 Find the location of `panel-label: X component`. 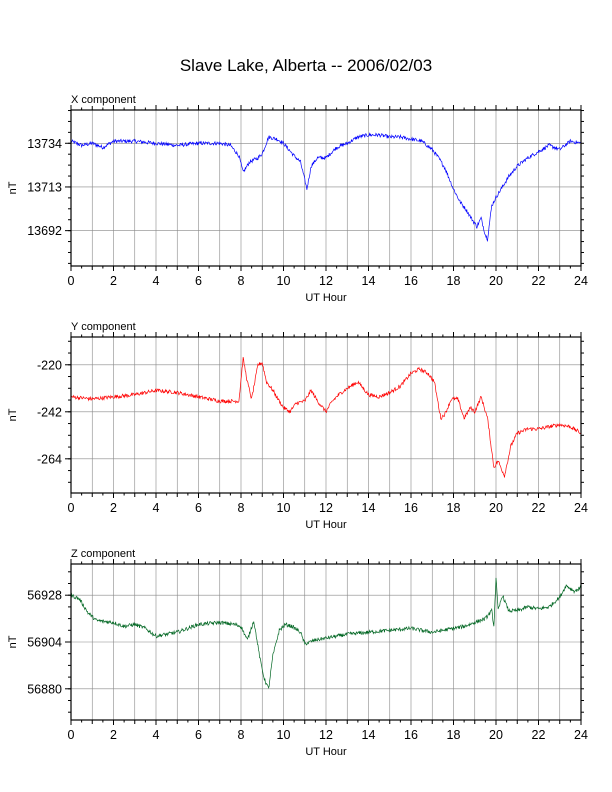

panel-label: X component is located at coordinates (103, 100).